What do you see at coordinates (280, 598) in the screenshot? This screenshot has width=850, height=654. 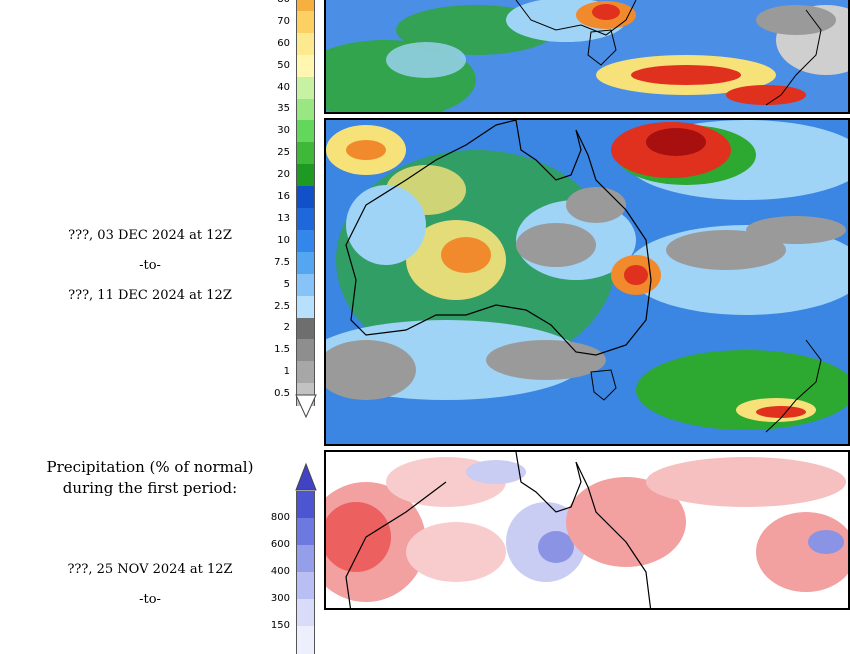 I see `percent-colorbar-tick: 300` at bounding box center [280, 598].